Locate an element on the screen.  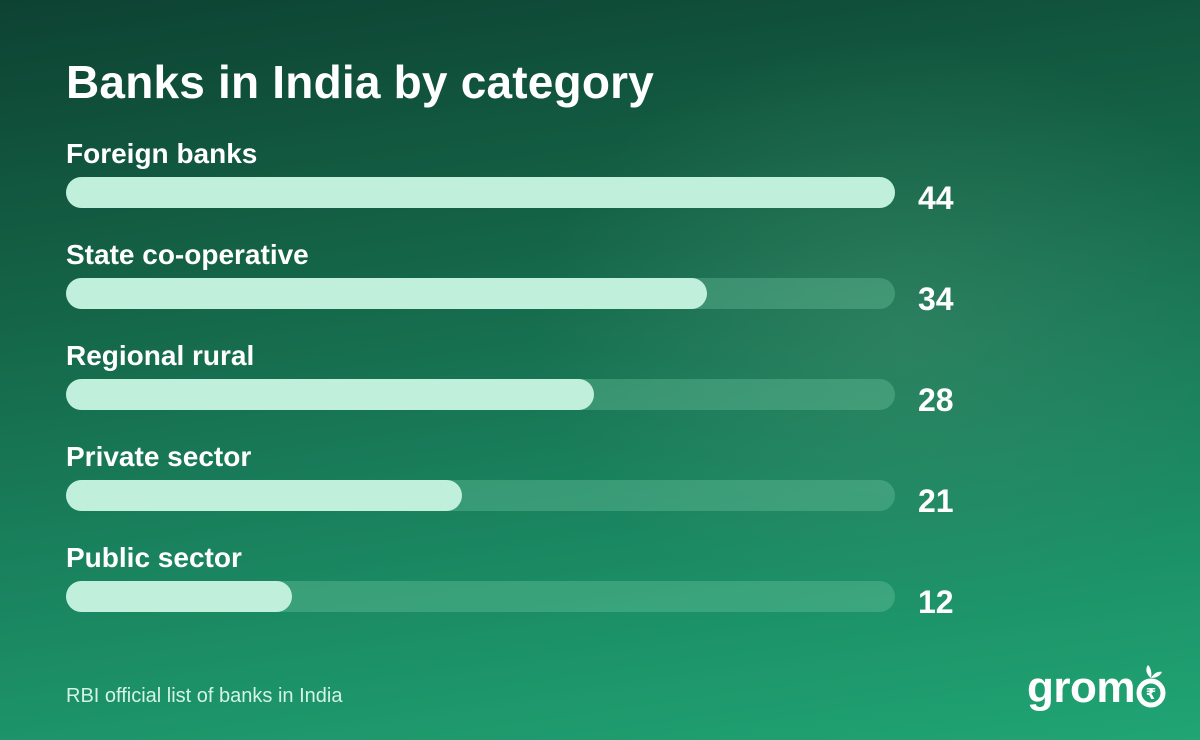
category-label: Foreign banks is located at coordinates (162, 153).